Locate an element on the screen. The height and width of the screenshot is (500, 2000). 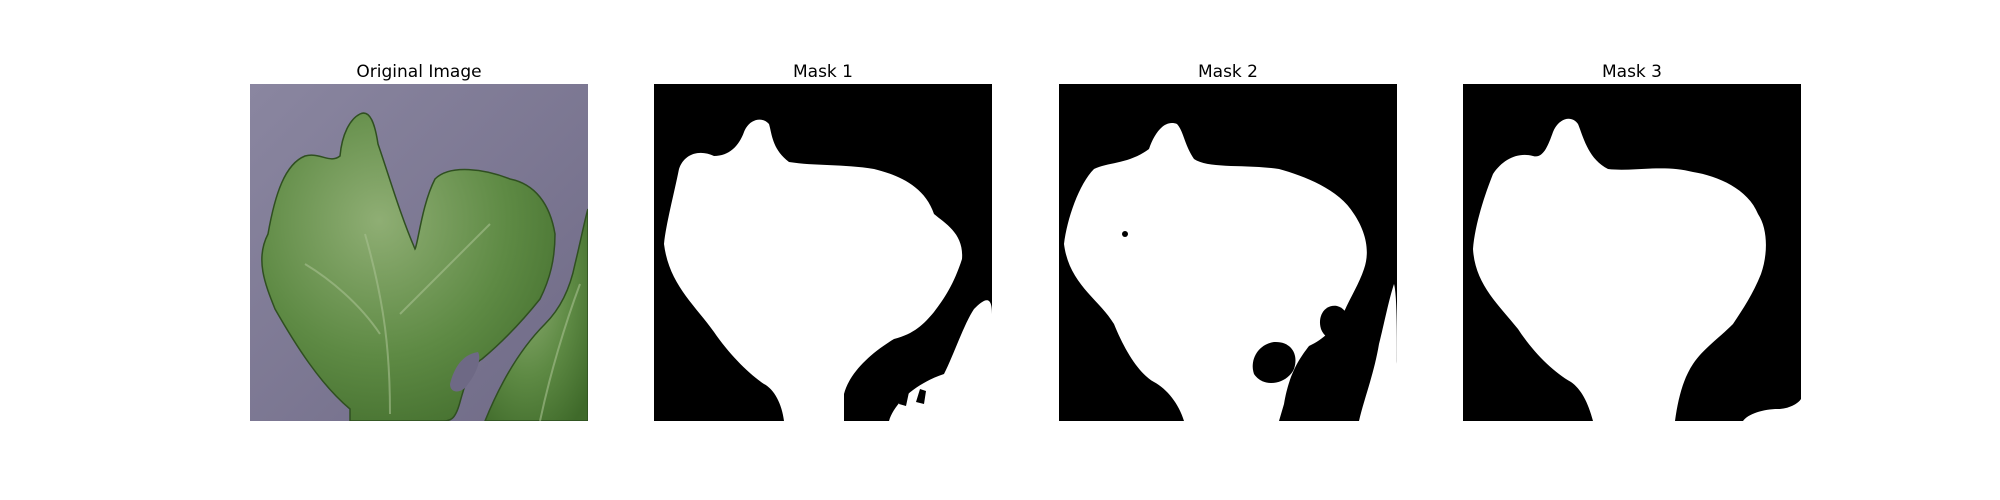
original-image-panel: Original Image is located at coordinates (419, 240).